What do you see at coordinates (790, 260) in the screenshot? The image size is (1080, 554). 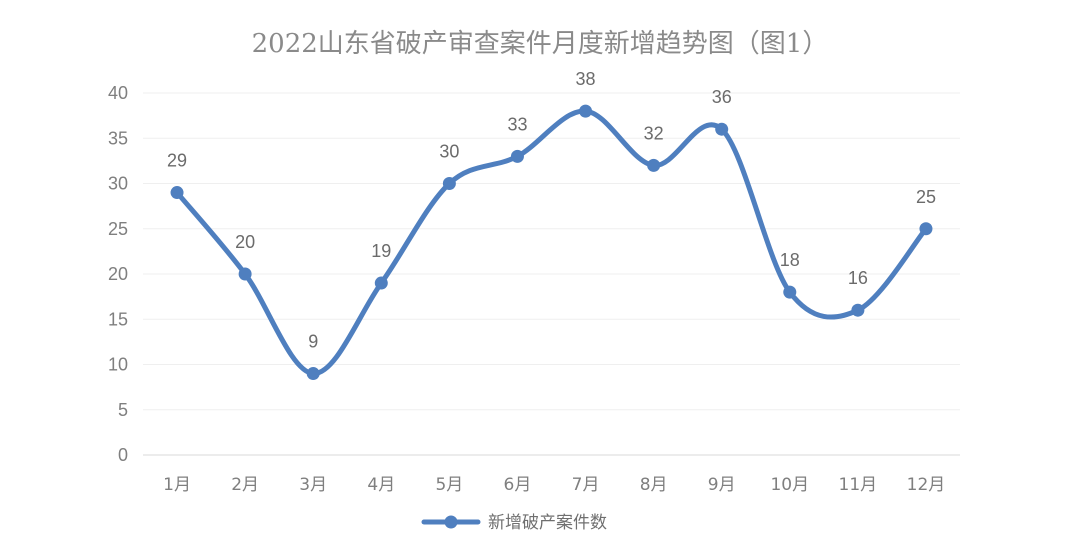 I see `data-label: 18` at bounding box center [790, 260].